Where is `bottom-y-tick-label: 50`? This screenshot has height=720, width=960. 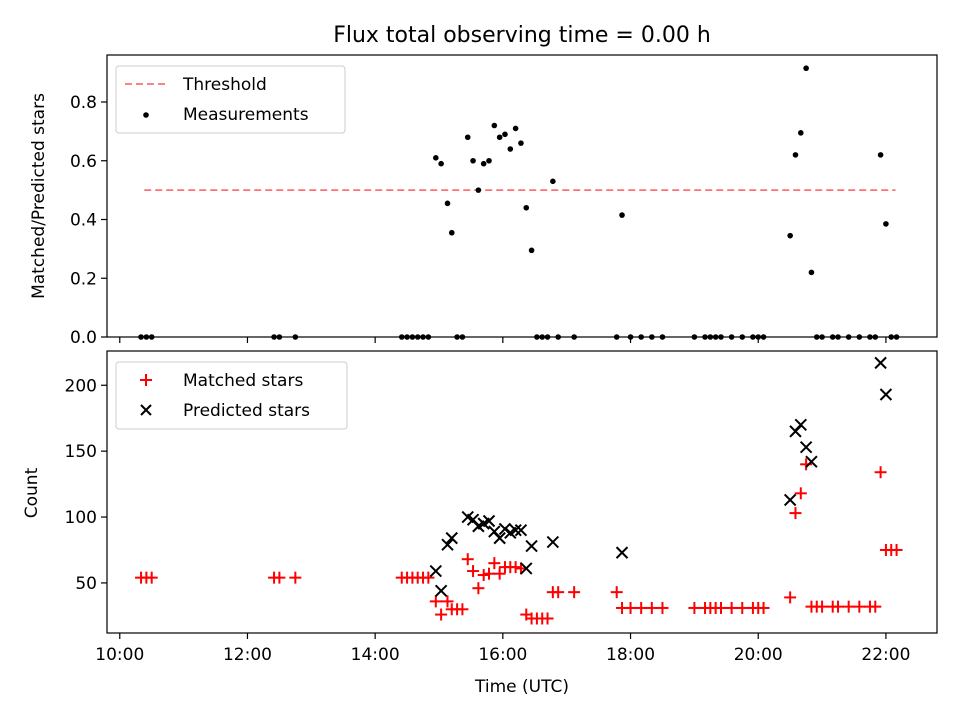
bottom-y-tick-label: 50 is located at coordinates (86, 584).